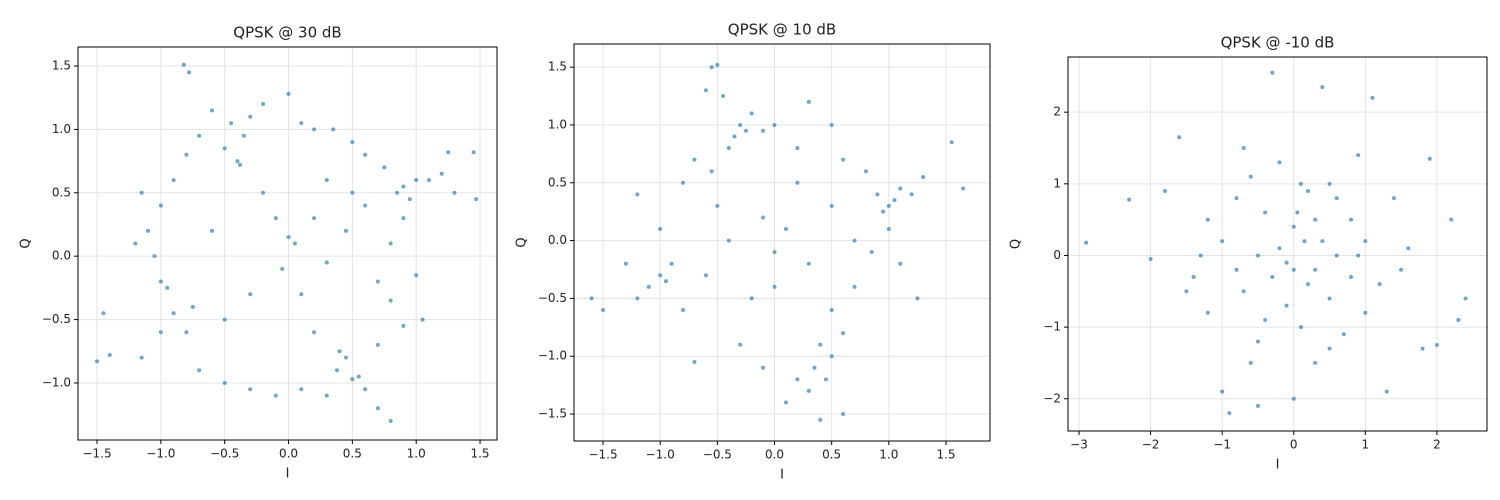 This screenshot has width=1500, height=500. I want to click on subplot-title: QPSK @ -10 dB, so click(1278, 43).